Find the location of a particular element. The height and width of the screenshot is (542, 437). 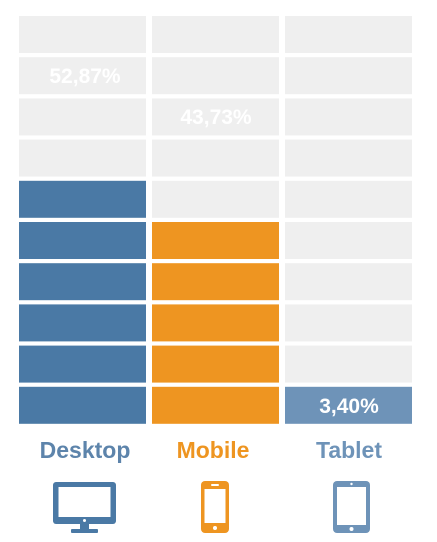

category-label-mobile: Mobile is located at coordinates (213, 450).